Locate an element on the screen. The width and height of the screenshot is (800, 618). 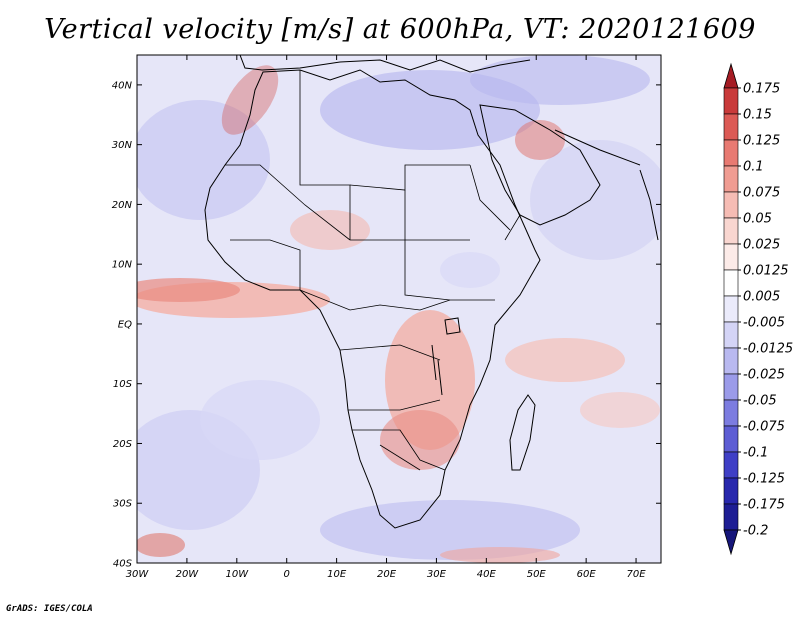
colorbar-level-label: -0.025 is located at coordinates (764, 375).